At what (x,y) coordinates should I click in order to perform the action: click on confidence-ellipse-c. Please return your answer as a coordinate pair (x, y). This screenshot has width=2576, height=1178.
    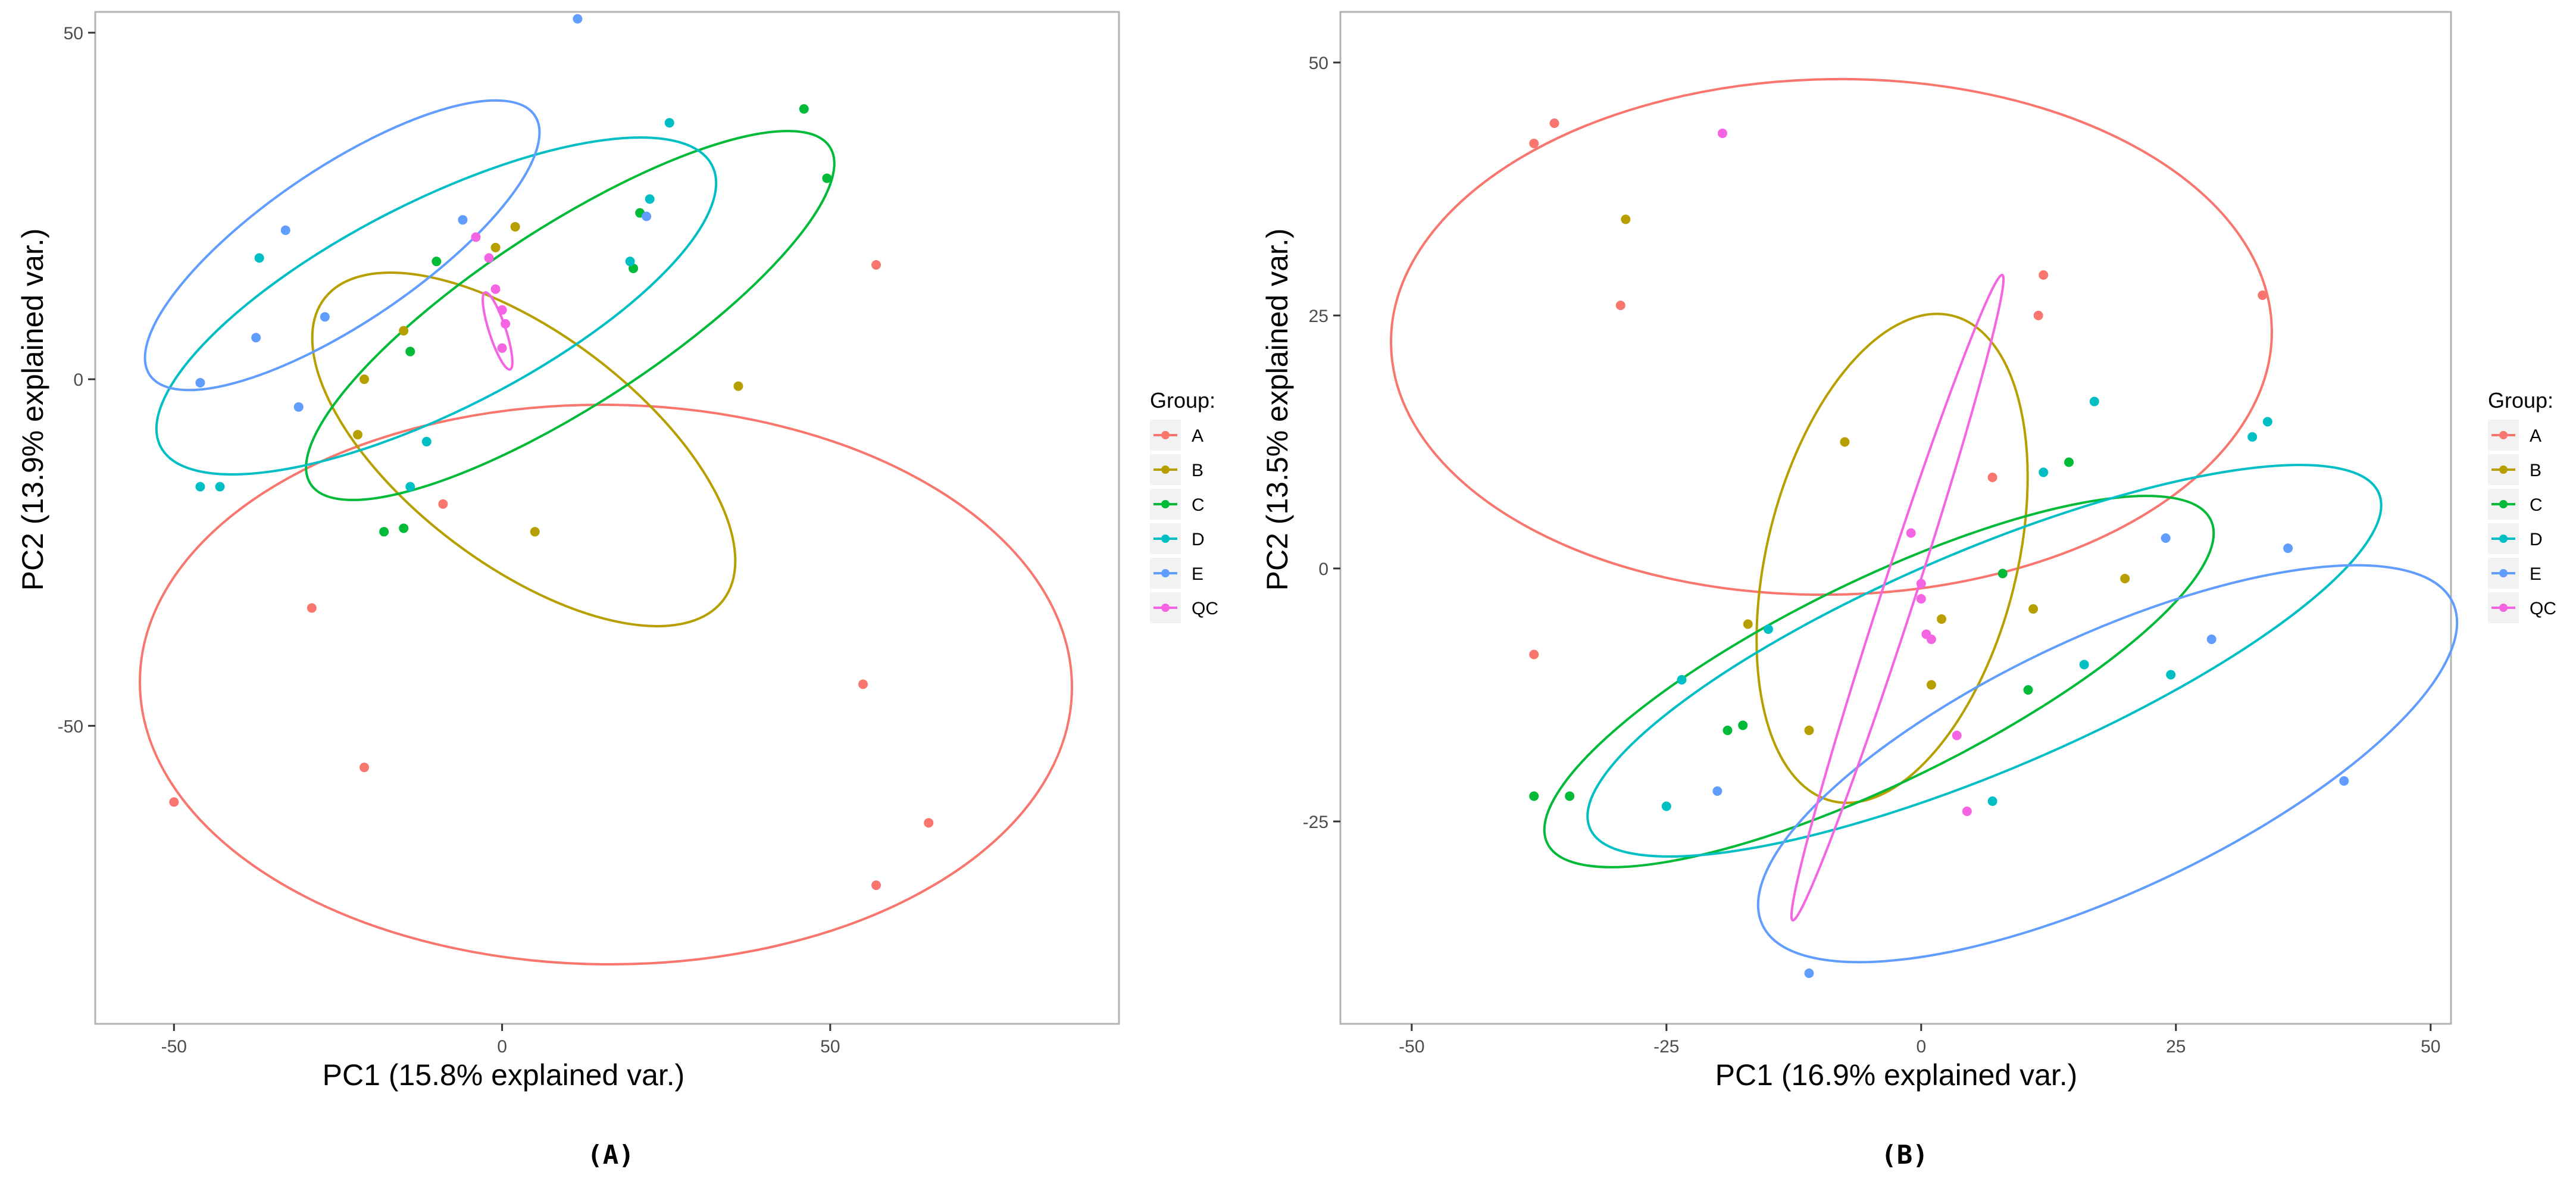
    Looking at the image, I should click on (570, 315).